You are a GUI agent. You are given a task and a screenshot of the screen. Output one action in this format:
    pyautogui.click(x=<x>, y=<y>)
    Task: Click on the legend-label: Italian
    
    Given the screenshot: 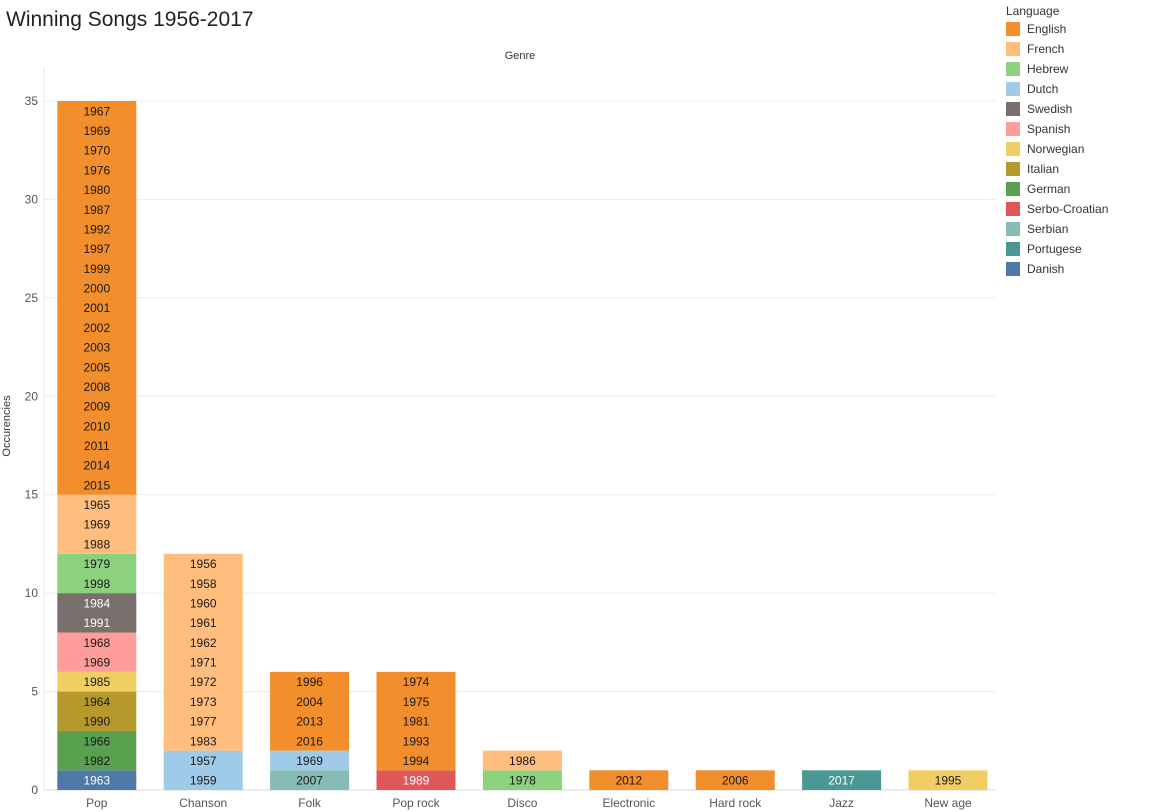 What is the action you would take?
    pyautogui.click(x=1043, y=169)
    